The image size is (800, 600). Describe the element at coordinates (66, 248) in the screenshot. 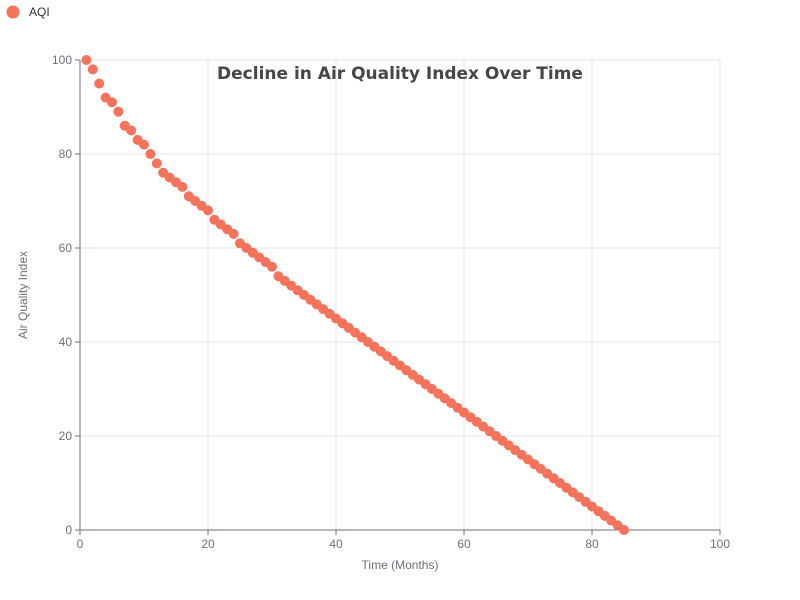

I see `y-tick-label: 60` at that location.